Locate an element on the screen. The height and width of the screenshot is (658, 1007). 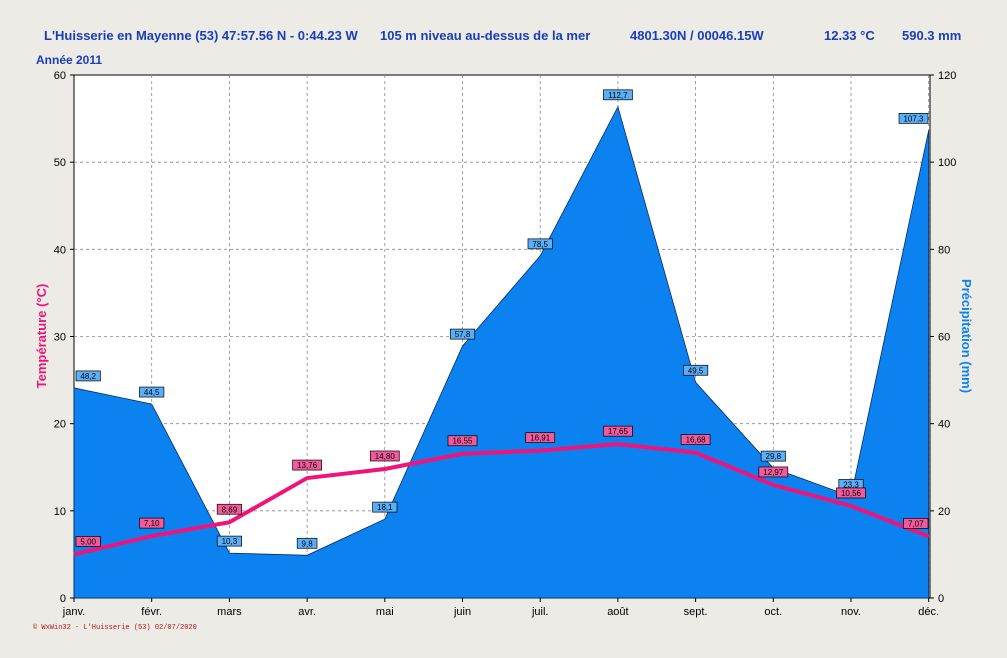
altitude-text: 105 m niveau au-dessus de la mer is located at coordinates (485, 35).